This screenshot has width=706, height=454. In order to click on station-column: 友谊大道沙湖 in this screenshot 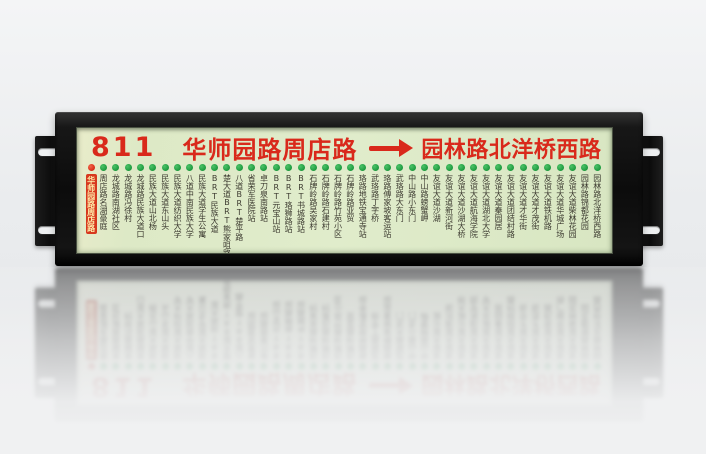, I will do `click(437, 341)`.